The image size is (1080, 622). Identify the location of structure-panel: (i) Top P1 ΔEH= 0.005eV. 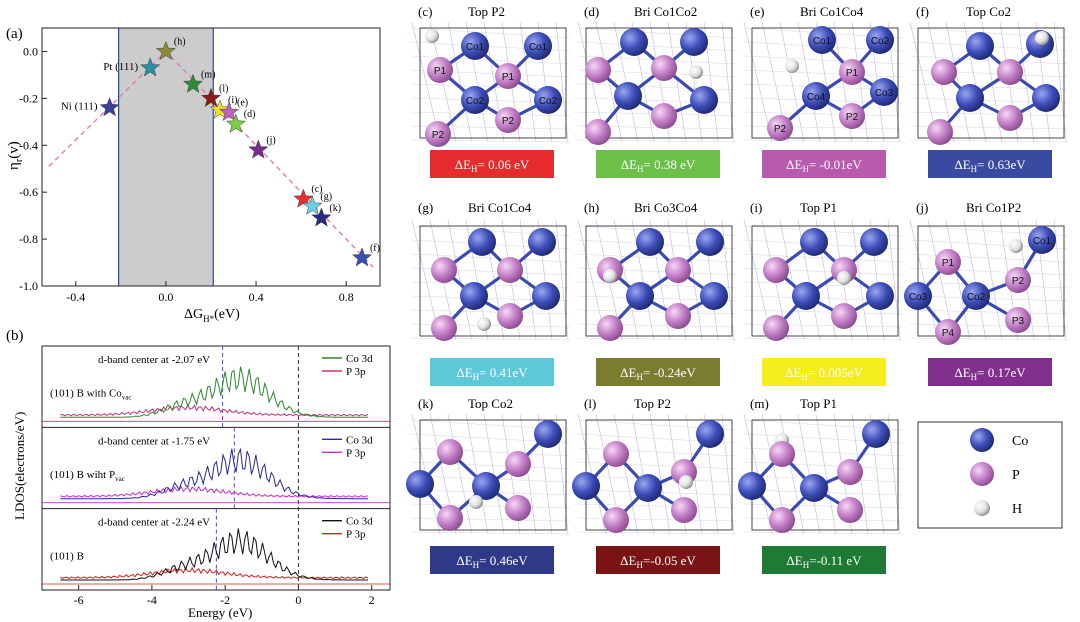
(823, 293).